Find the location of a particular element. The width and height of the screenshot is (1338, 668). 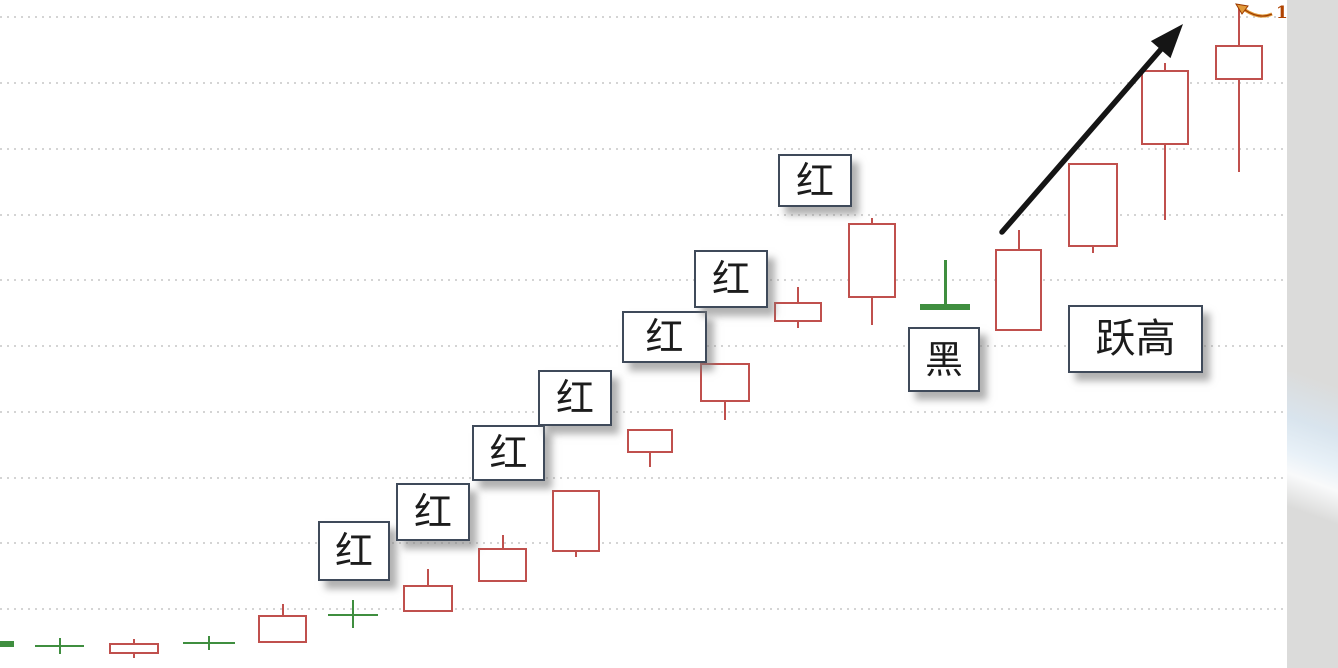

candle-10-body is located at coordinates (650, 441).